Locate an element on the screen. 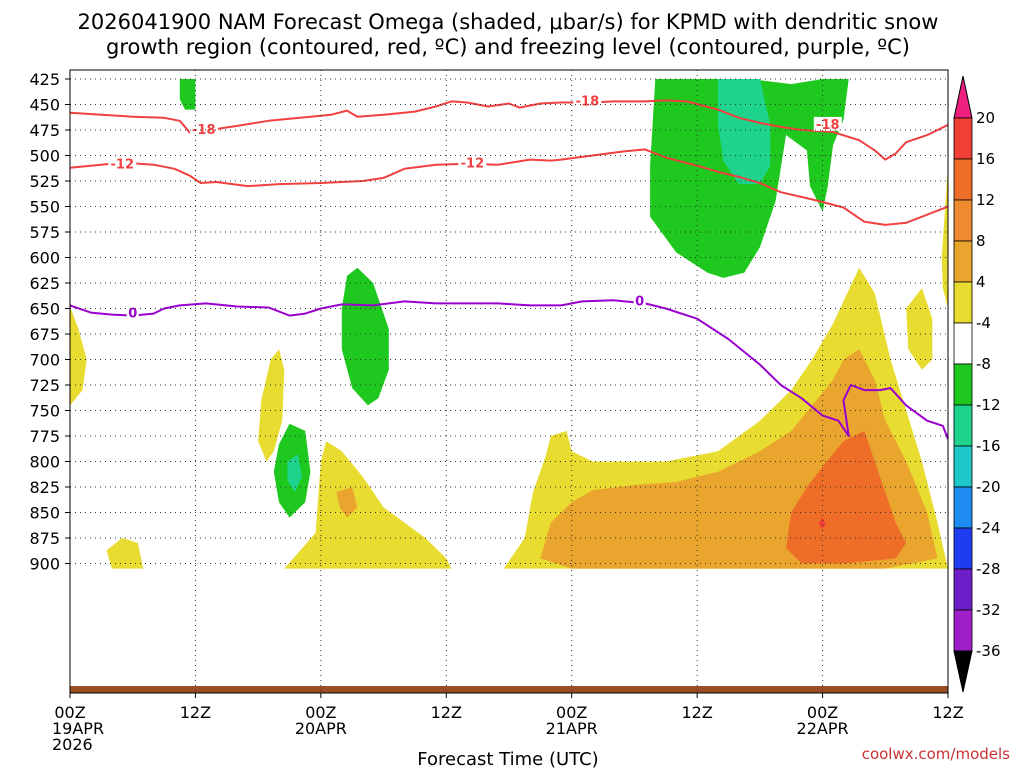 The height and width of the screenshot is (768, 1024). omega-region-dark-orange-main is located at coordinates (846, 497).